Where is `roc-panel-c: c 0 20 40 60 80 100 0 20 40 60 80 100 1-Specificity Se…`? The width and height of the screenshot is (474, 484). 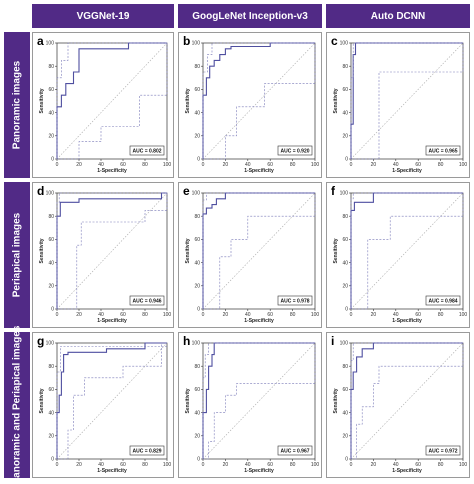
roc-panel-c: c 0 20 40 60 80 100 0 20 40 60 80 100 1-Specificity Se… is located at coordinates (398, 105).